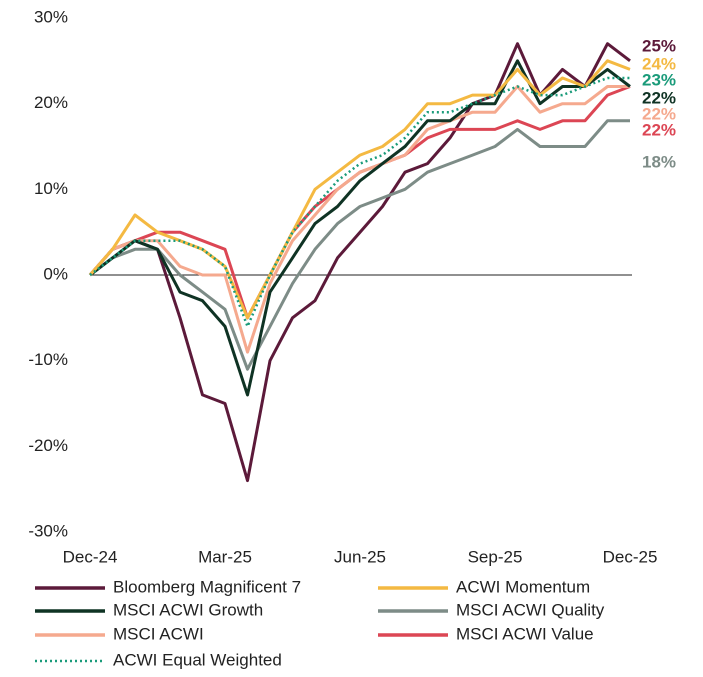 The image size is (703, 677). What do you see at coordinates (360, 556) in the screenshot?
I see `x-tick-label: Jun-25` at bounding box center [360, 556].